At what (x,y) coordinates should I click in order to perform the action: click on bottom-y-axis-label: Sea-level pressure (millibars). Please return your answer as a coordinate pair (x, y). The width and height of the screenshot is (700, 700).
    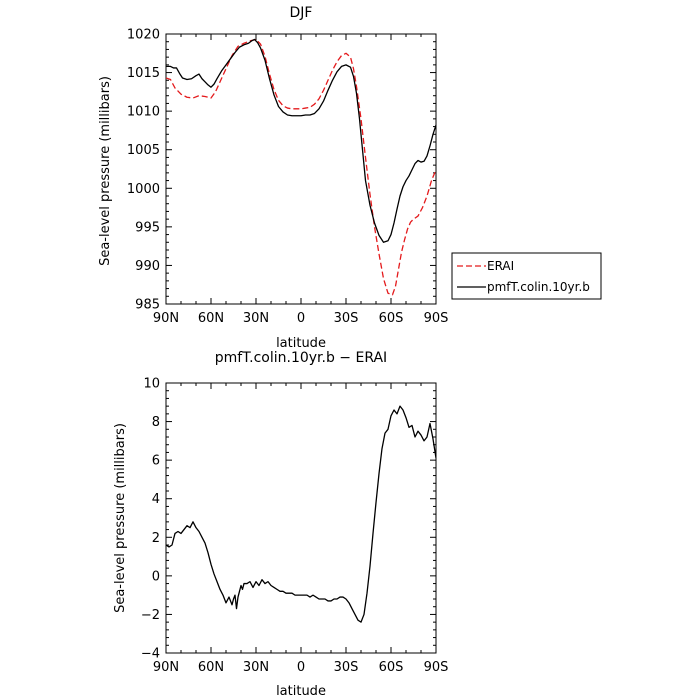
    Looking at the image, I should click on (120, 518).